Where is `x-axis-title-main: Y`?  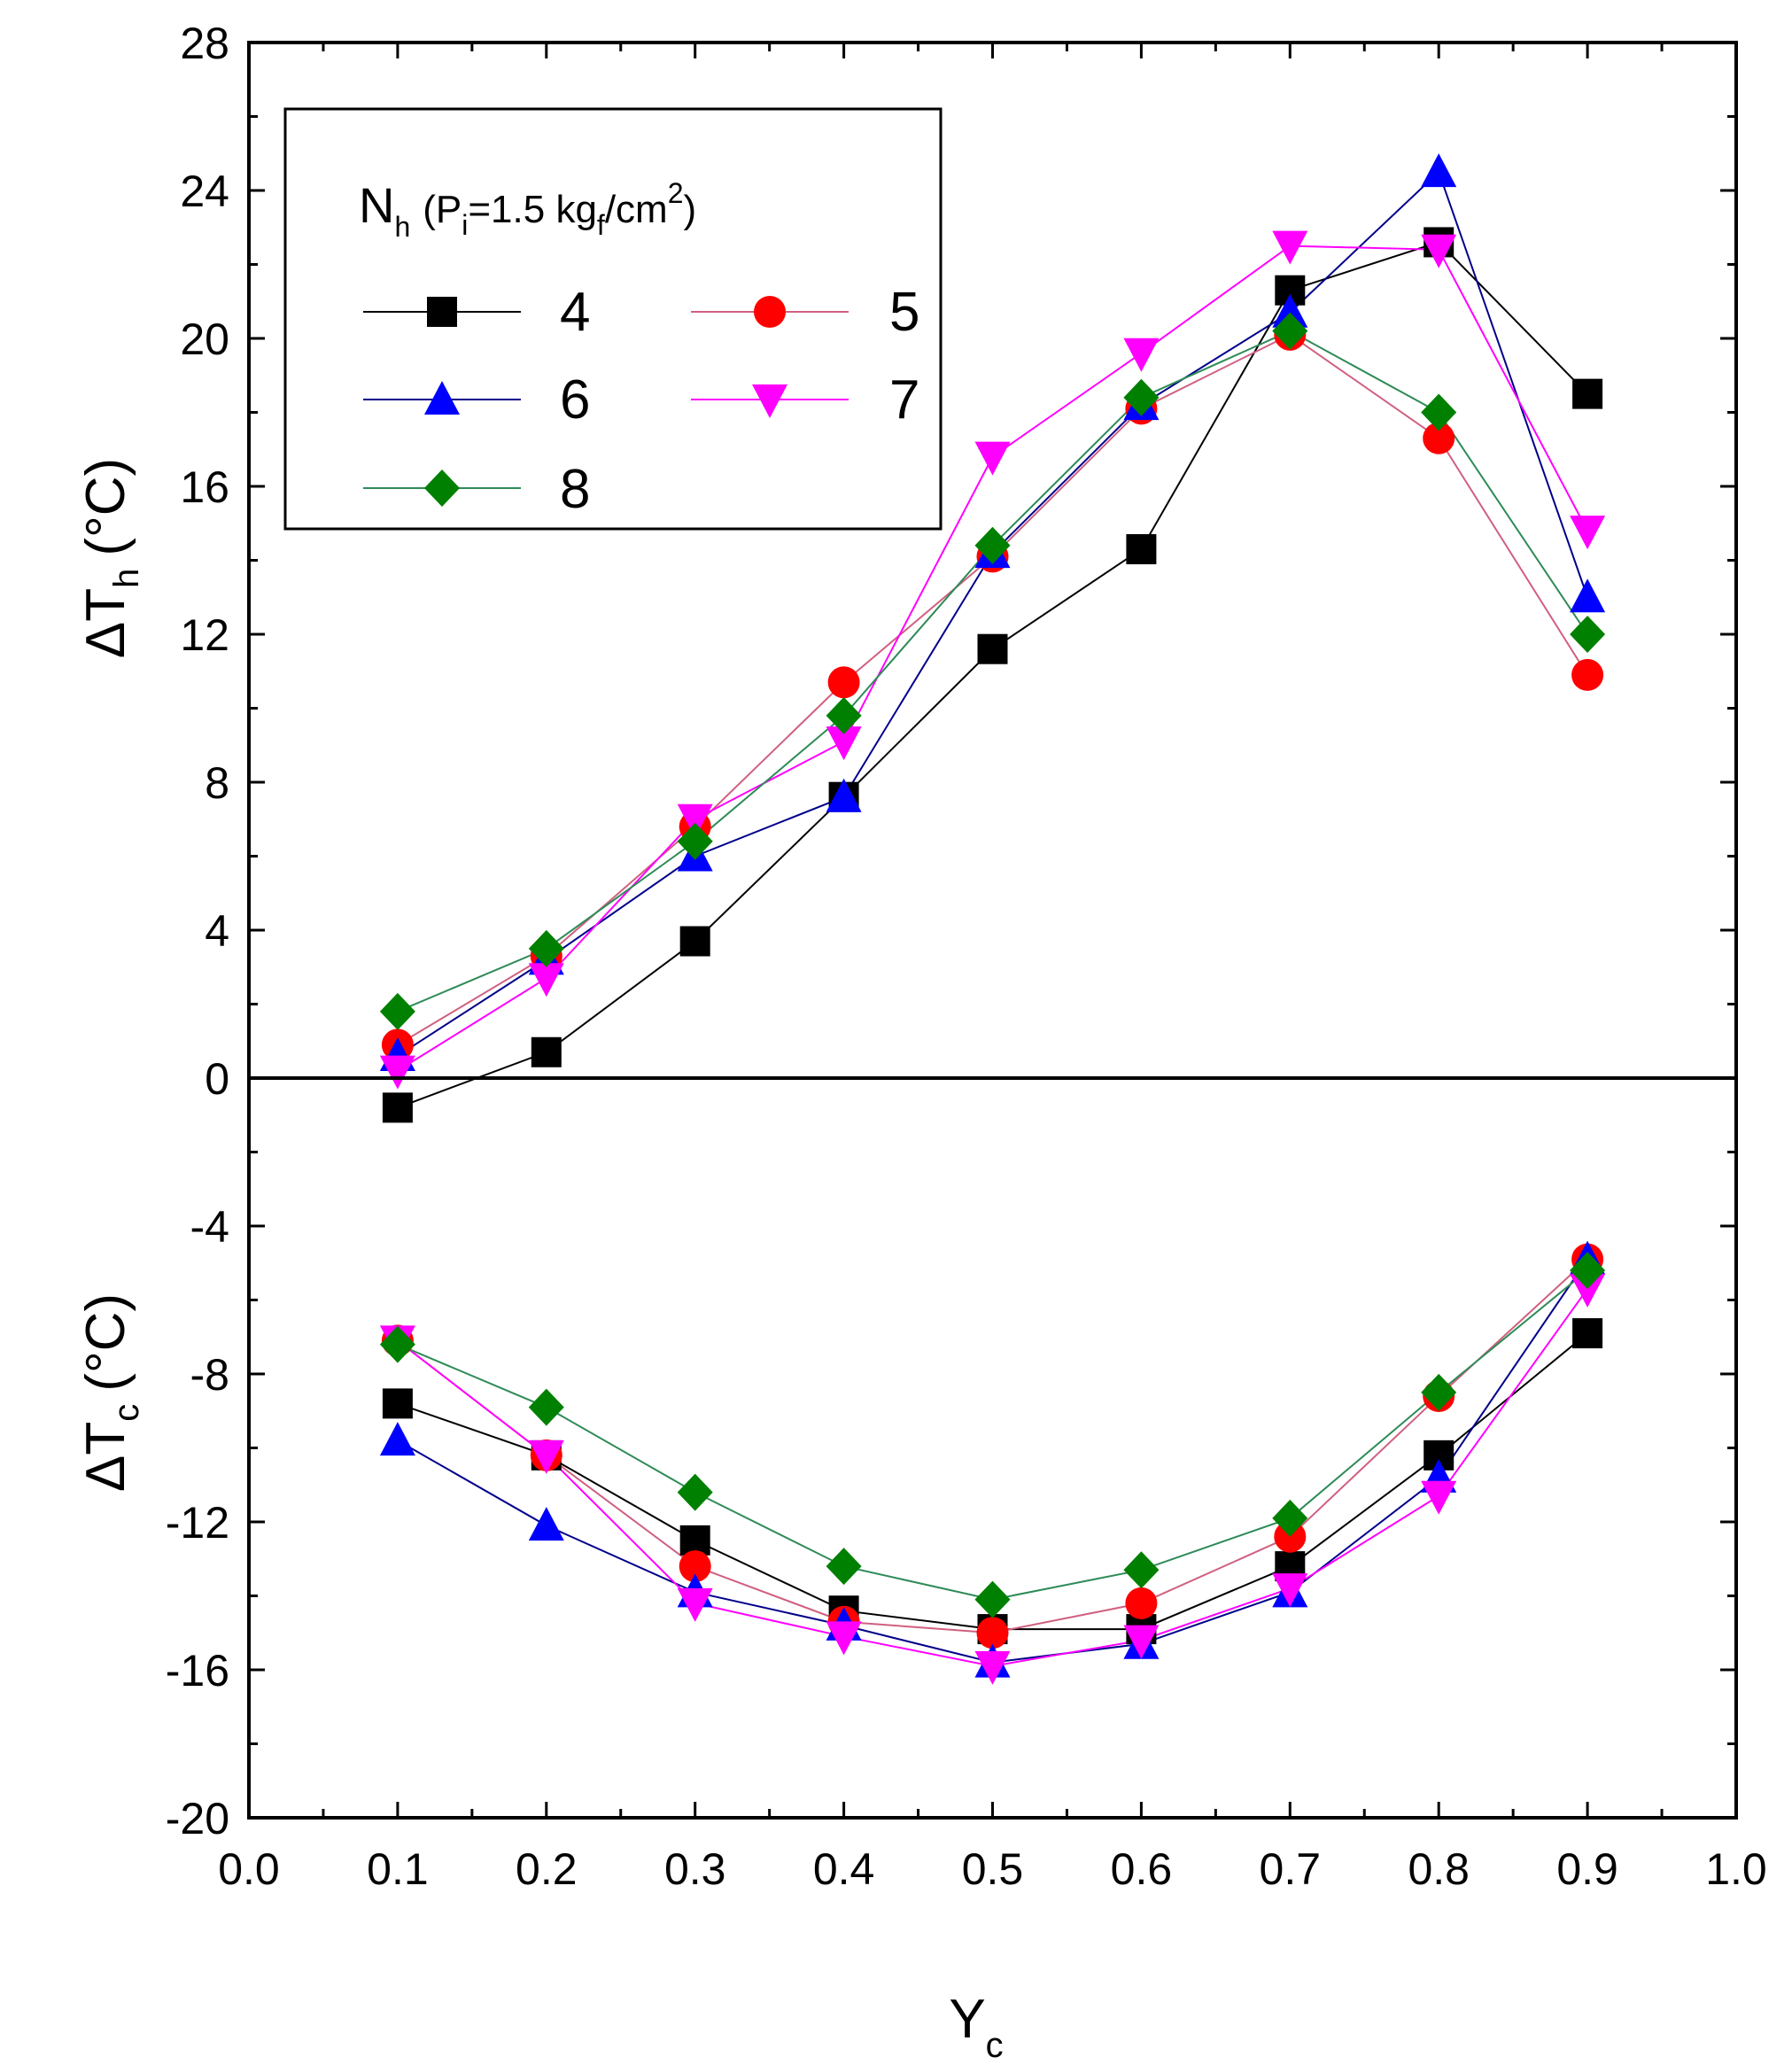 x-axis-title-main: Y is located at coordinates (967, 2019).